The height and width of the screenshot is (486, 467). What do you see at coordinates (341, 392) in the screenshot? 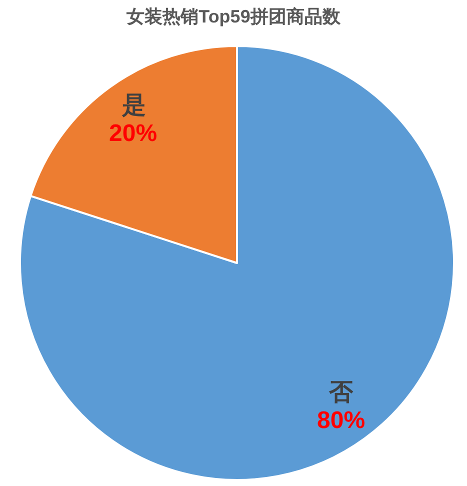
I see `slice-label: 否` at bounding box center [341, 392].